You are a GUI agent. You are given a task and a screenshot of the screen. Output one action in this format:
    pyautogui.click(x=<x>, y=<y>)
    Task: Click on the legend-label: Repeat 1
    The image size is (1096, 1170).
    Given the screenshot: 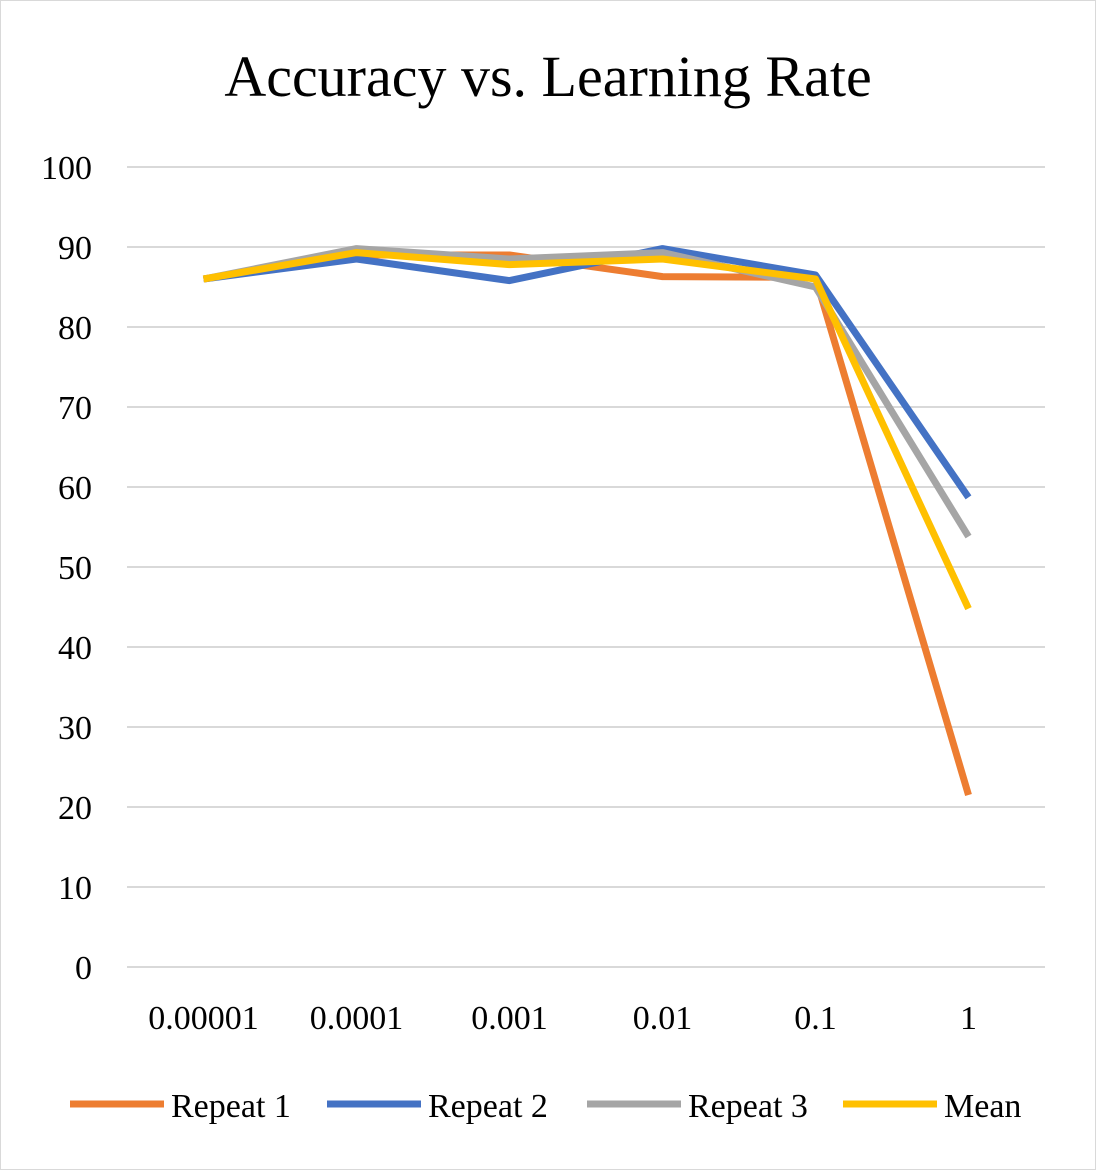 What is the action you would take?
    pyautogui.click(x=231, y=1106)
    